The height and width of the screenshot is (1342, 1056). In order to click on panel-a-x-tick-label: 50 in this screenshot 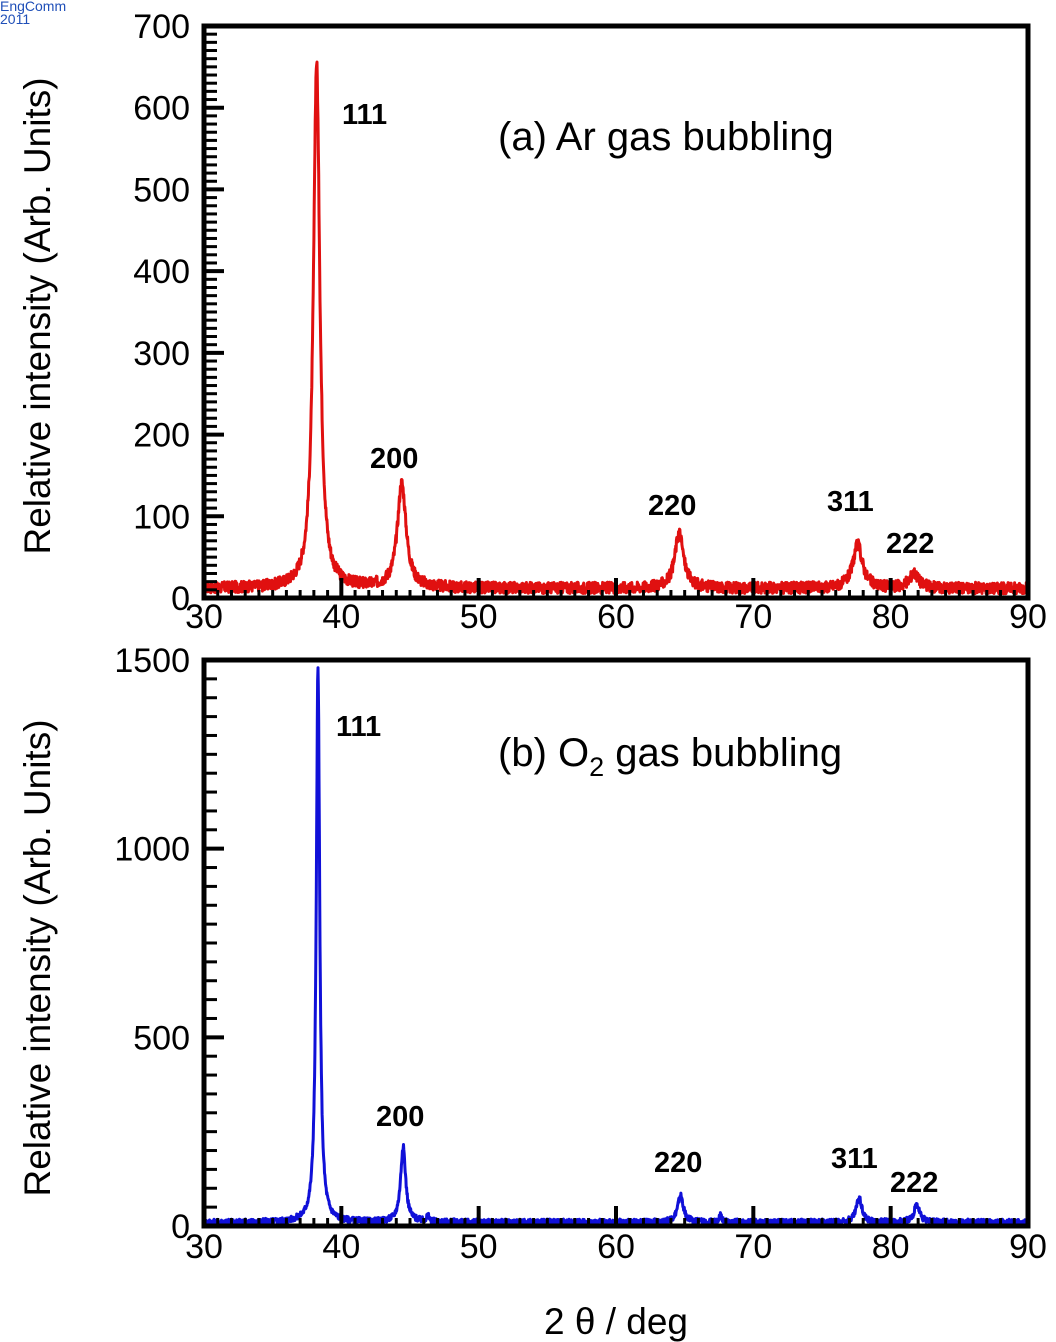, I will do `click(479, 617)`.